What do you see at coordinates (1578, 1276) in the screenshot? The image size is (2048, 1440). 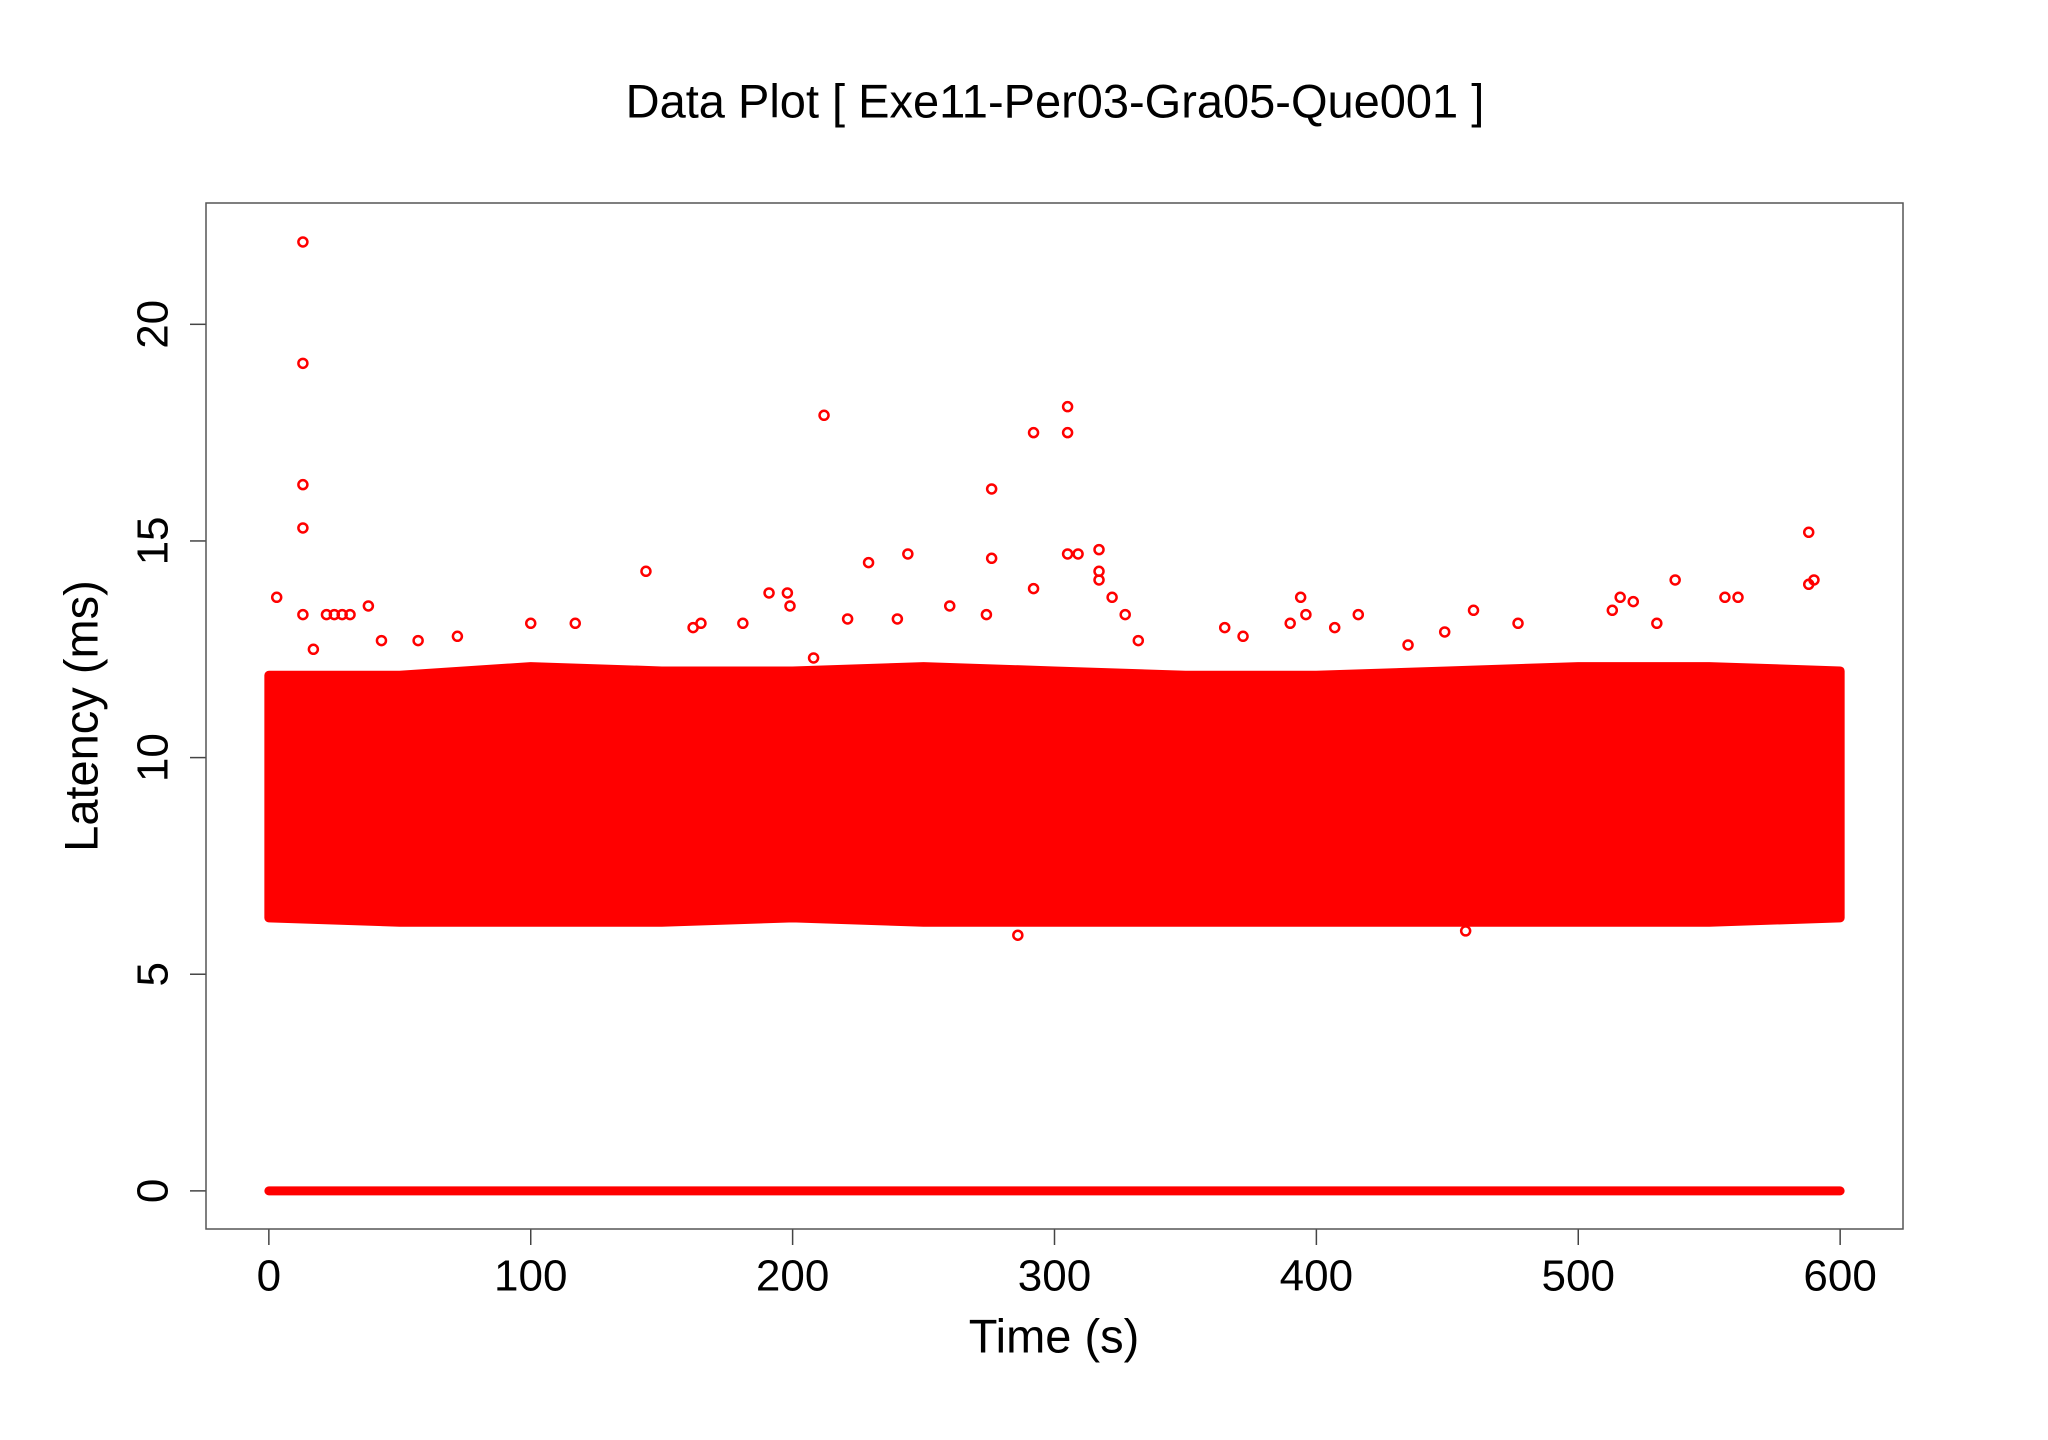 I see `x-tick-label: 500` at bounding box center [1578, 1276].